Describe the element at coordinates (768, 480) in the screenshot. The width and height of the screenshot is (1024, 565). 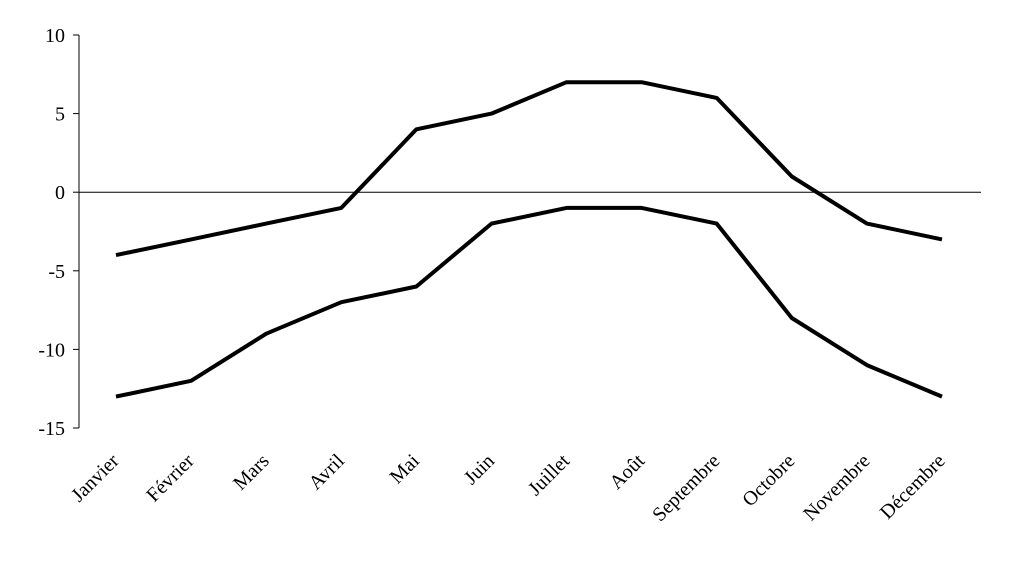
I see `x-tick-label: Octobre` at that location.